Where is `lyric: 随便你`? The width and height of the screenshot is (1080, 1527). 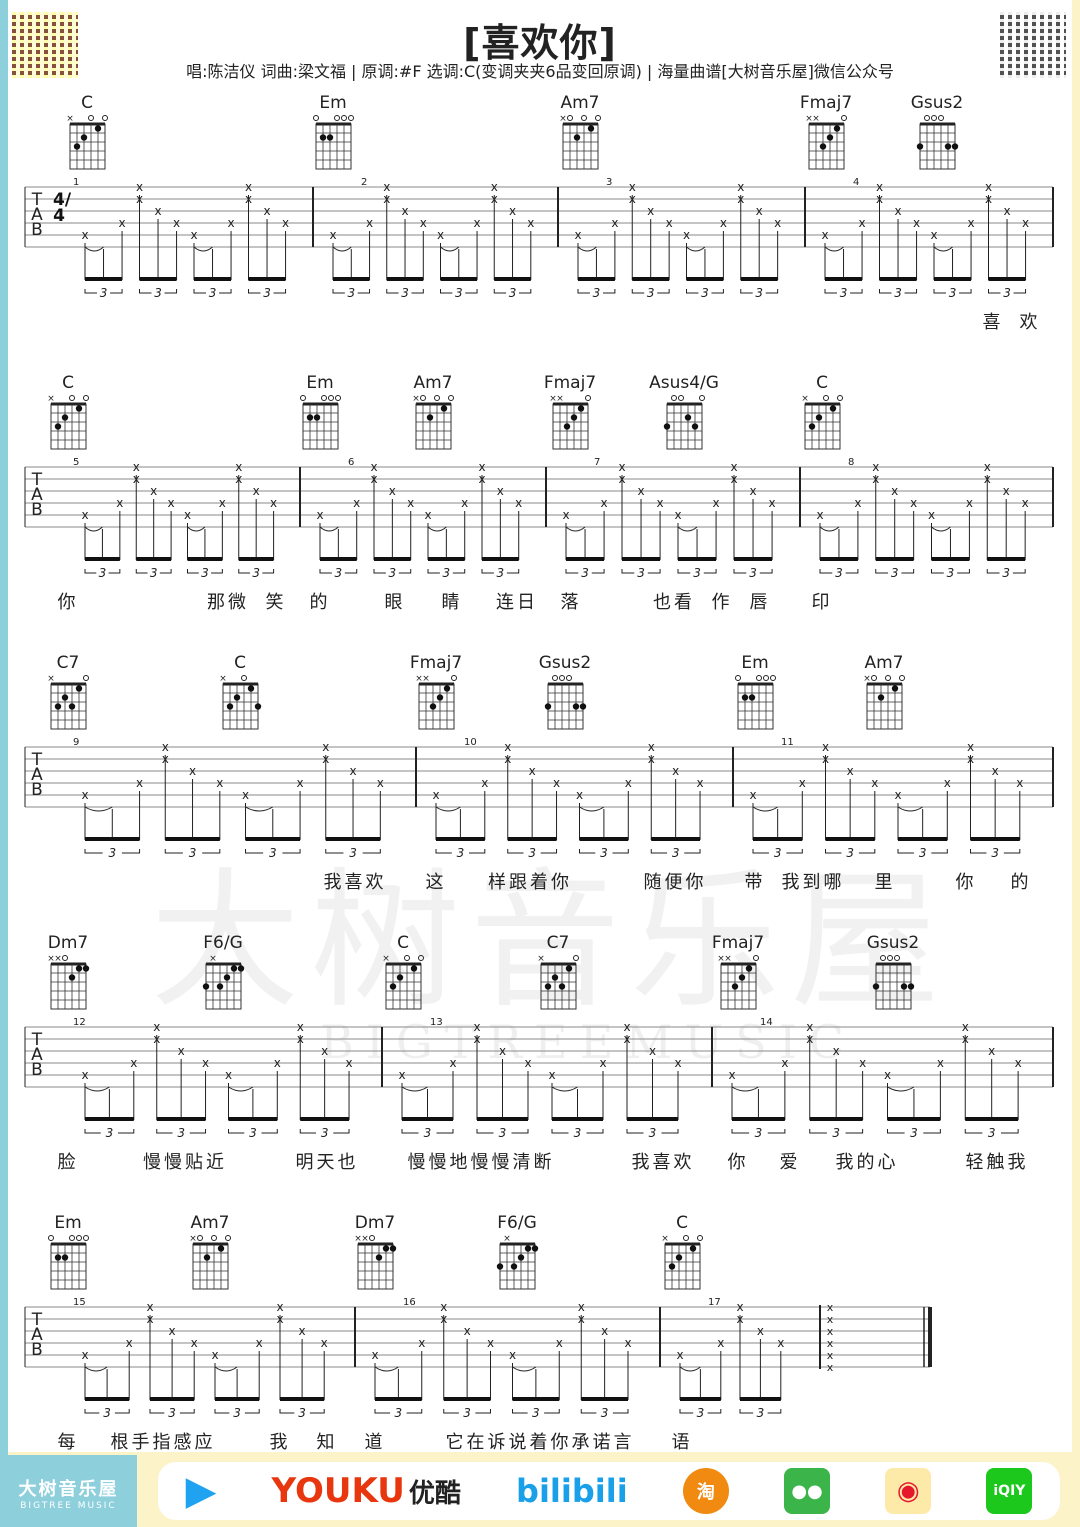 lyric: 随便你 is located at coordinates (675, 882).